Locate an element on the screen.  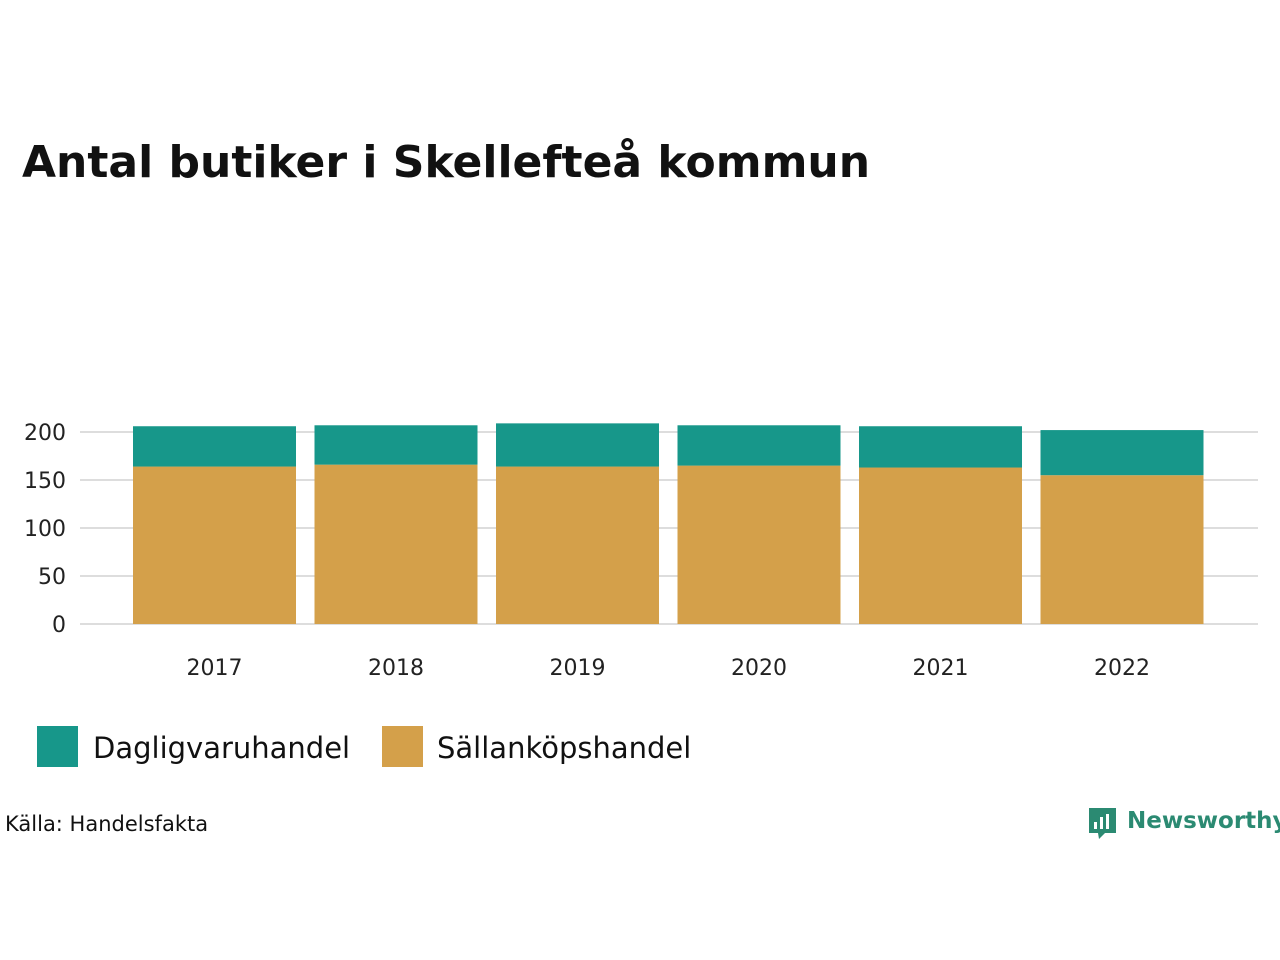
y-tick-label-100: 100 is located at coordinates (45, 529).